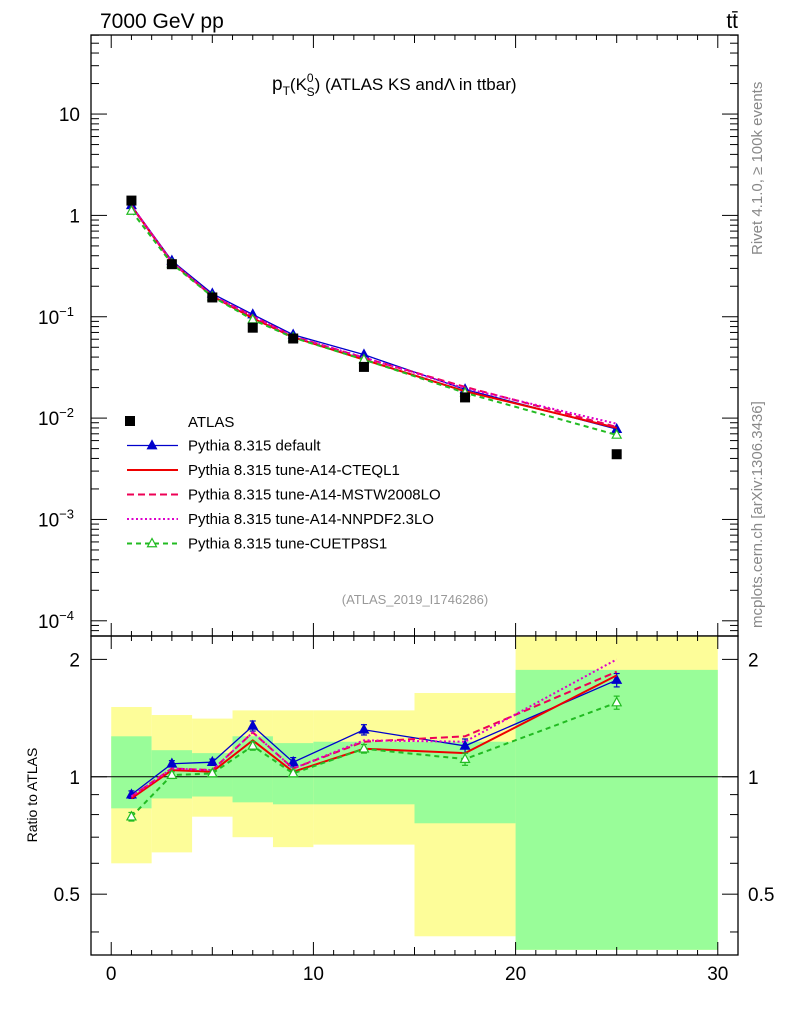 This screenshot has width=786, height=1024. Describe the element at coordinates (753, 778) in the screenshot. I see `ratio-ytick-label-right-1: 1` at that location.